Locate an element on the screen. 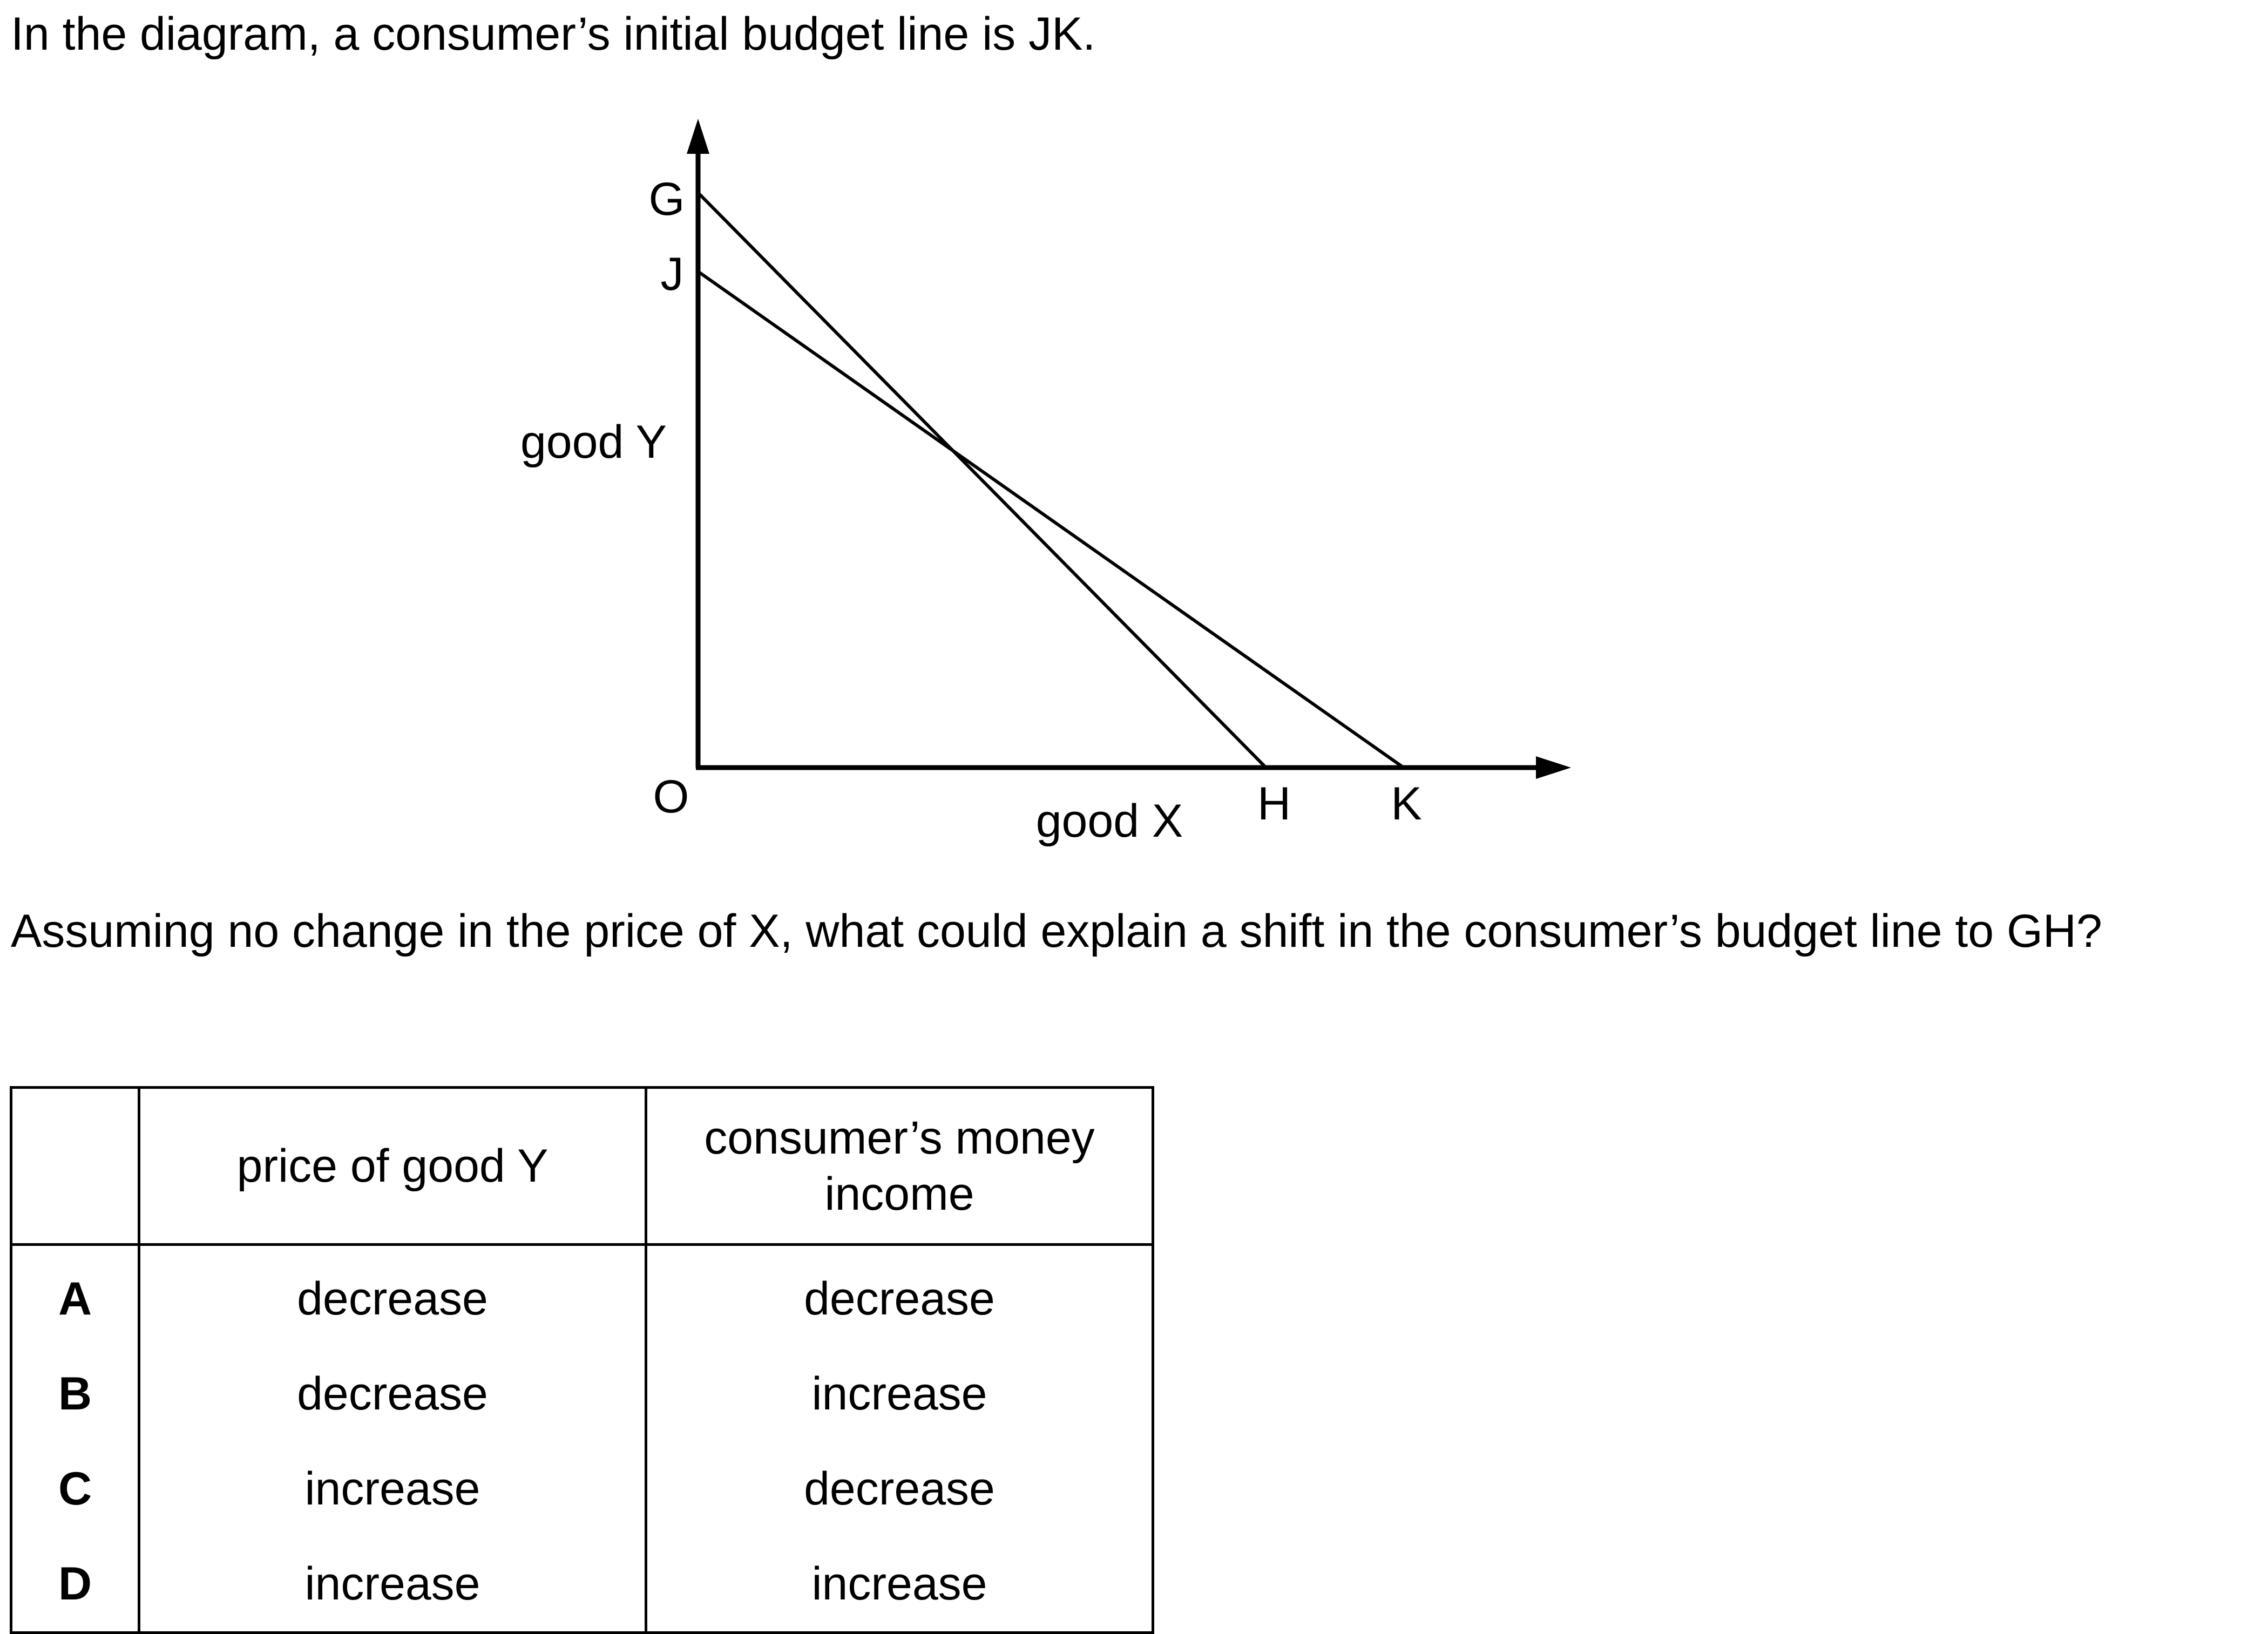 This screenshot has width=2268, height=1634. table-row: A decrease decrease is located at coordinates (582, 1295).